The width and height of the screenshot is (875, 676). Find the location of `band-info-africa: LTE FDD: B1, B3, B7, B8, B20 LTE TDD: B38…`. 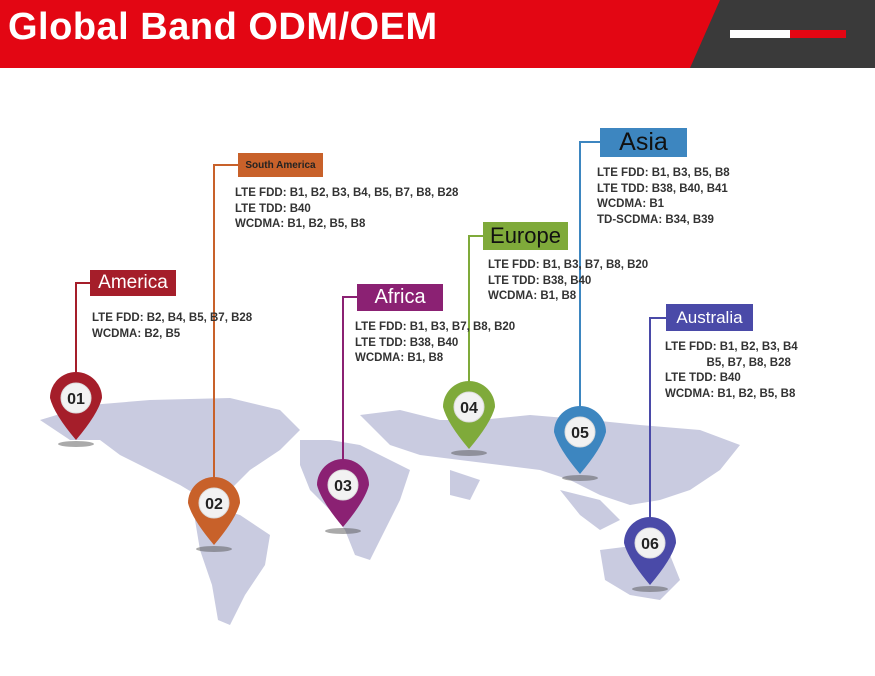

band-info-africa: LTE FDD: B1, B3, B7, B8, B20 LTE TDD: B38… is located at coordinates (435, 343).